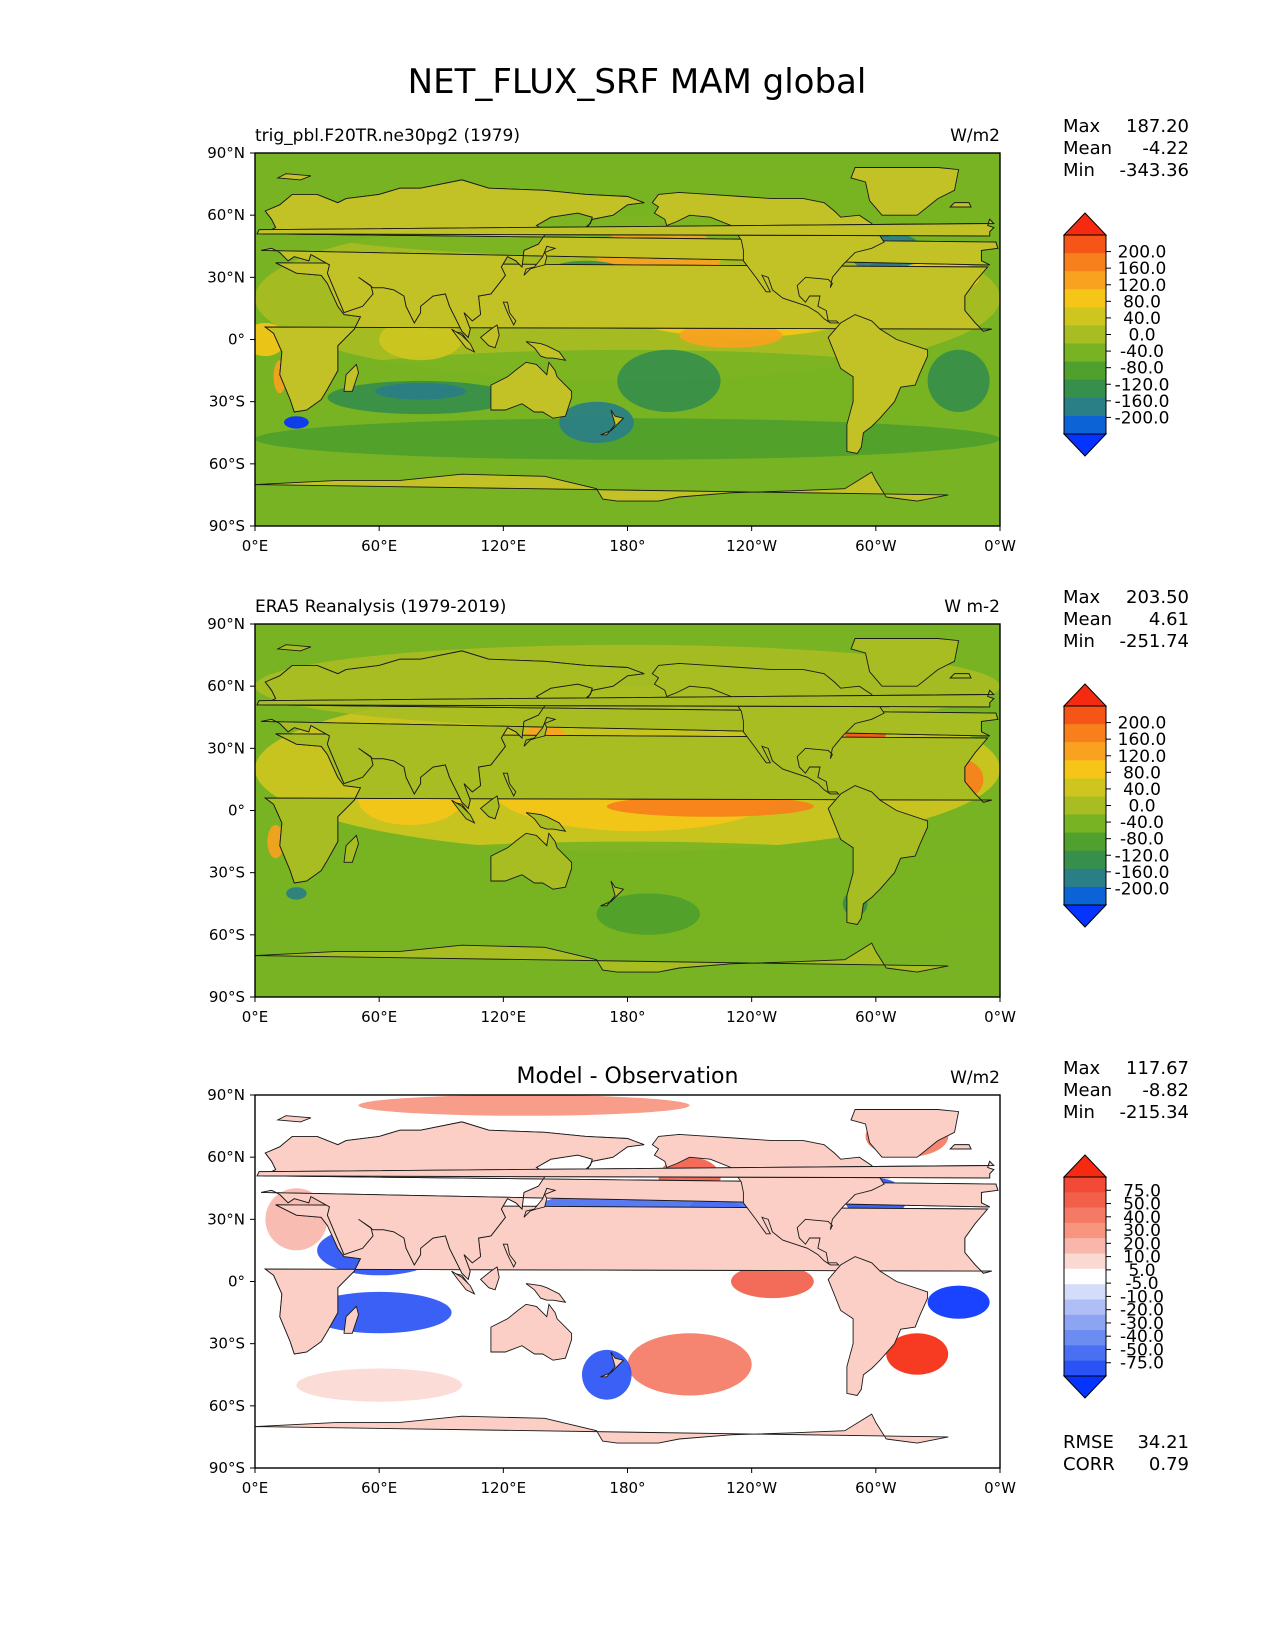 Image resolution: width=1275 pixels, height=1650 pixels. What do you see at coordinates (630, 730) in the screenshot?
I see `coastline-eurasia` at bounding box center [630, 730].